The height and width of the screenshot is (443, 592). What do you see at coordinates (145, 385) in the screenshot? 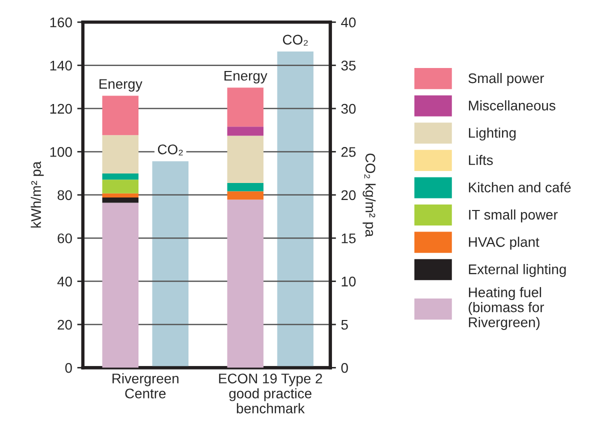
I see `x-tick-label: Rivergreen Centre` at bounding box center [145, 385].